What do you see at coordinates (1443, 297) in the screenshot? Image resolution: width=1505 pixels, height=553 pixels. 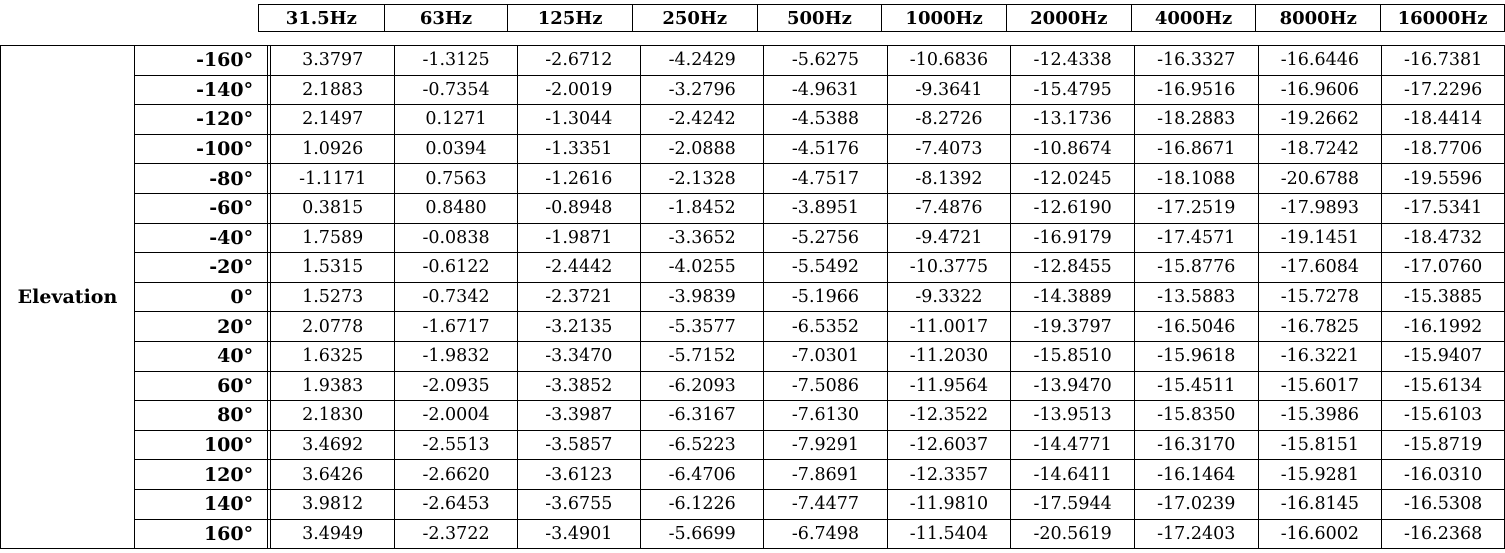 I see `value-cell: -15.3885` at bounding box center [1443, 297].